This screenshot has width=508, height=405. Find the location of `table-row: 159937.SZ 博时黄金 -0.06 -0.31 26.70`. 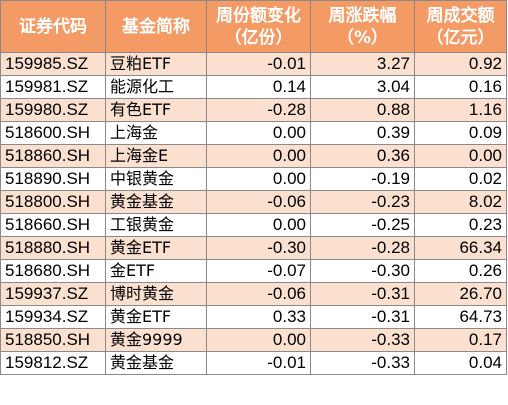

table-row: 159937.SZ 博时黄金 -0.06 -0.31 26.70 is located at coordinates (253, 294).